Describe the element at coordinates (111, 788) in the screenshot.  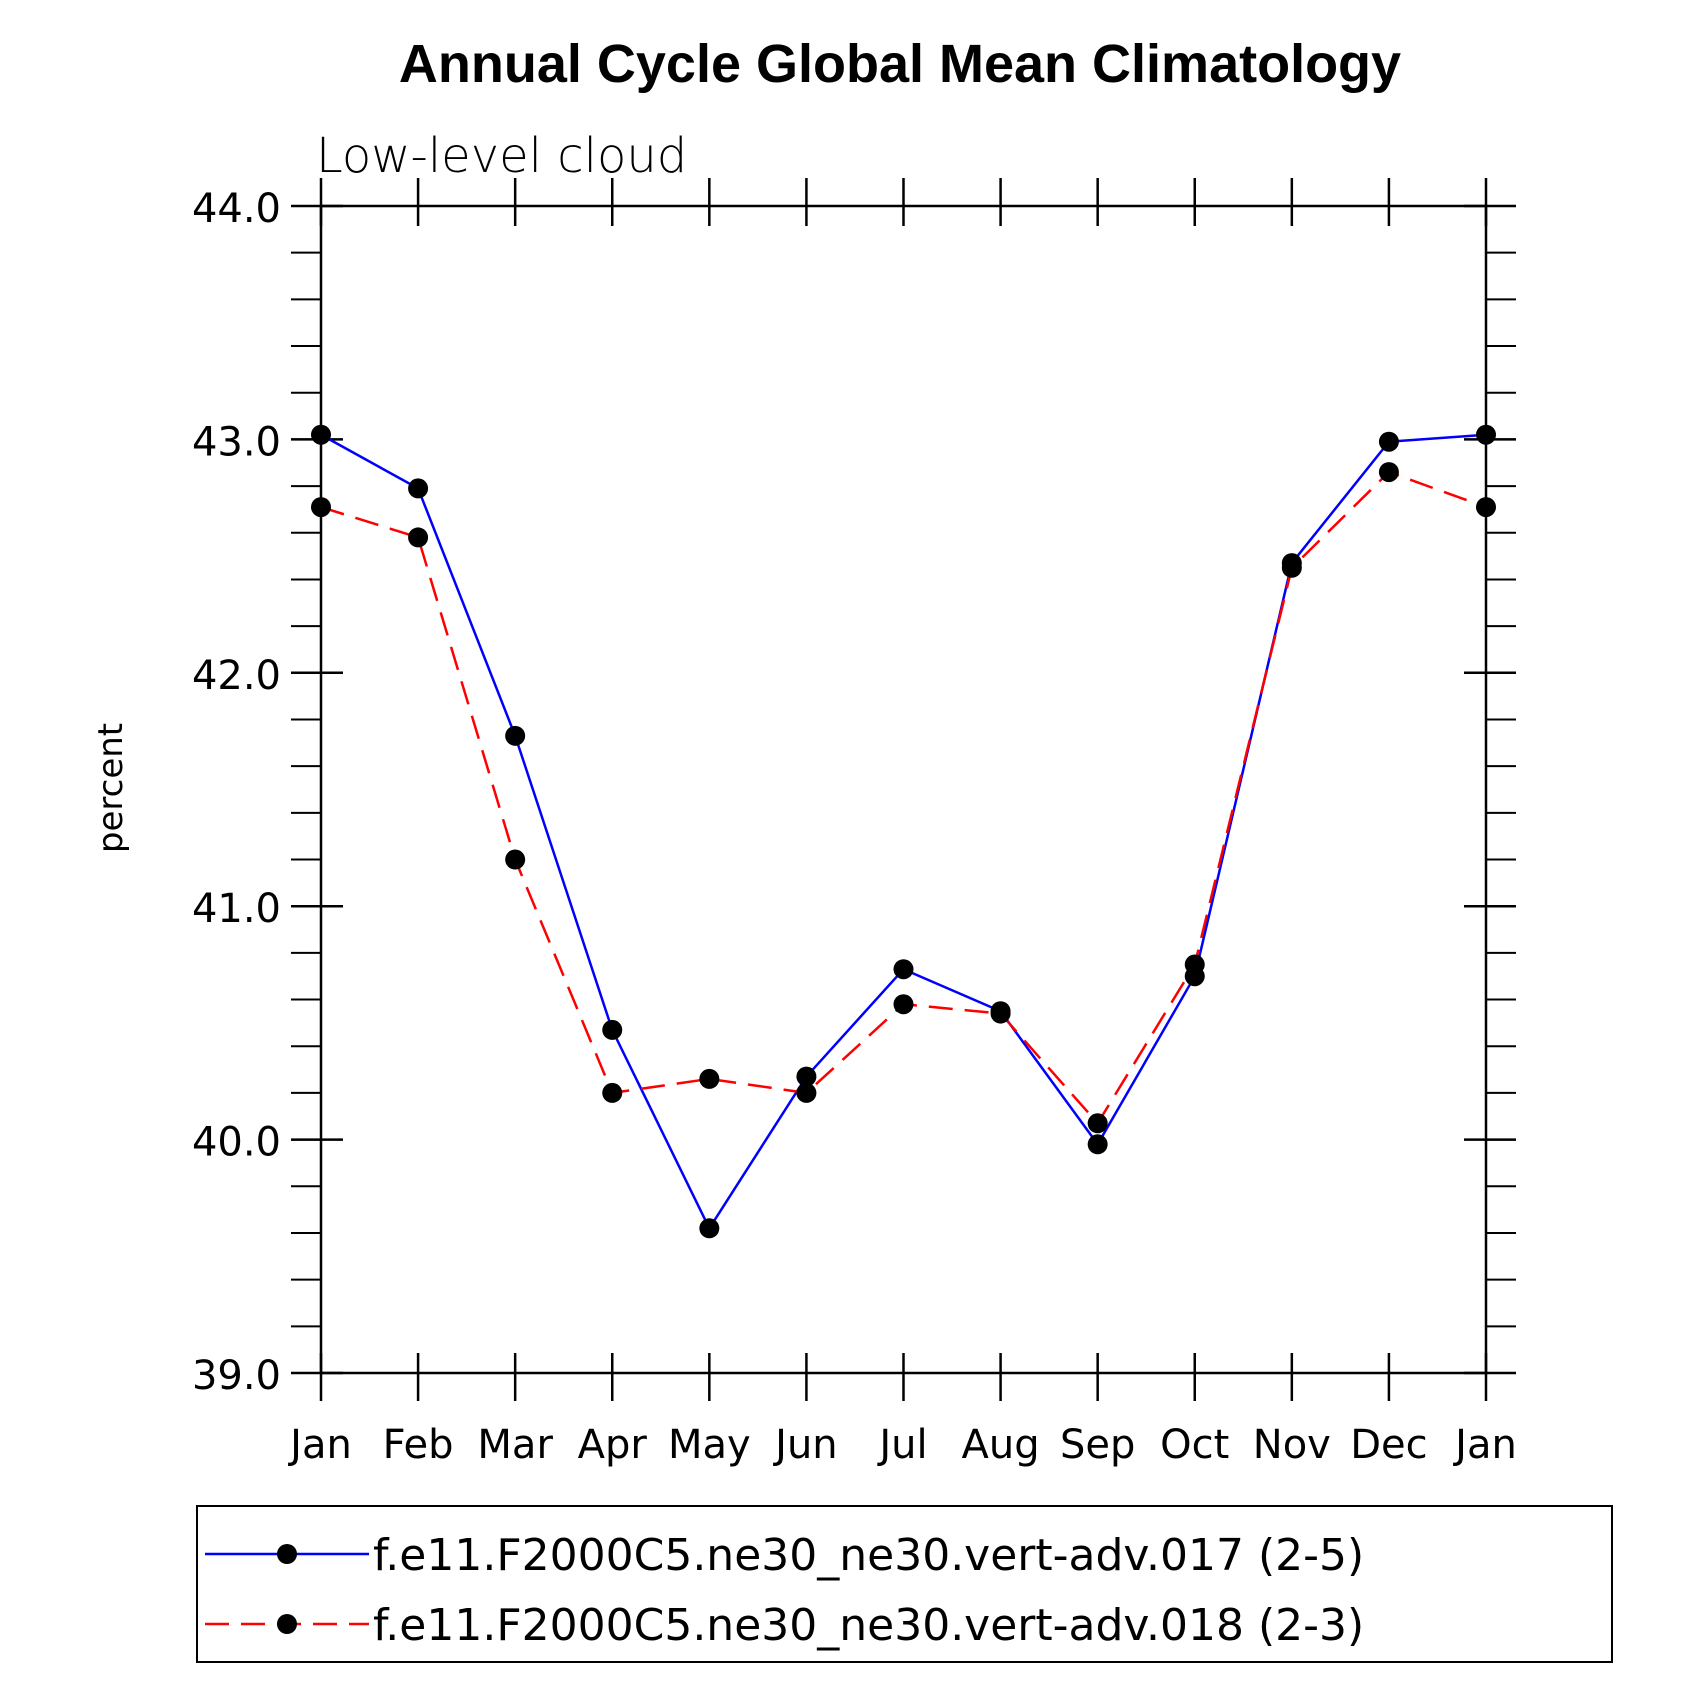
I see `y-axis-label: percent` at that location.